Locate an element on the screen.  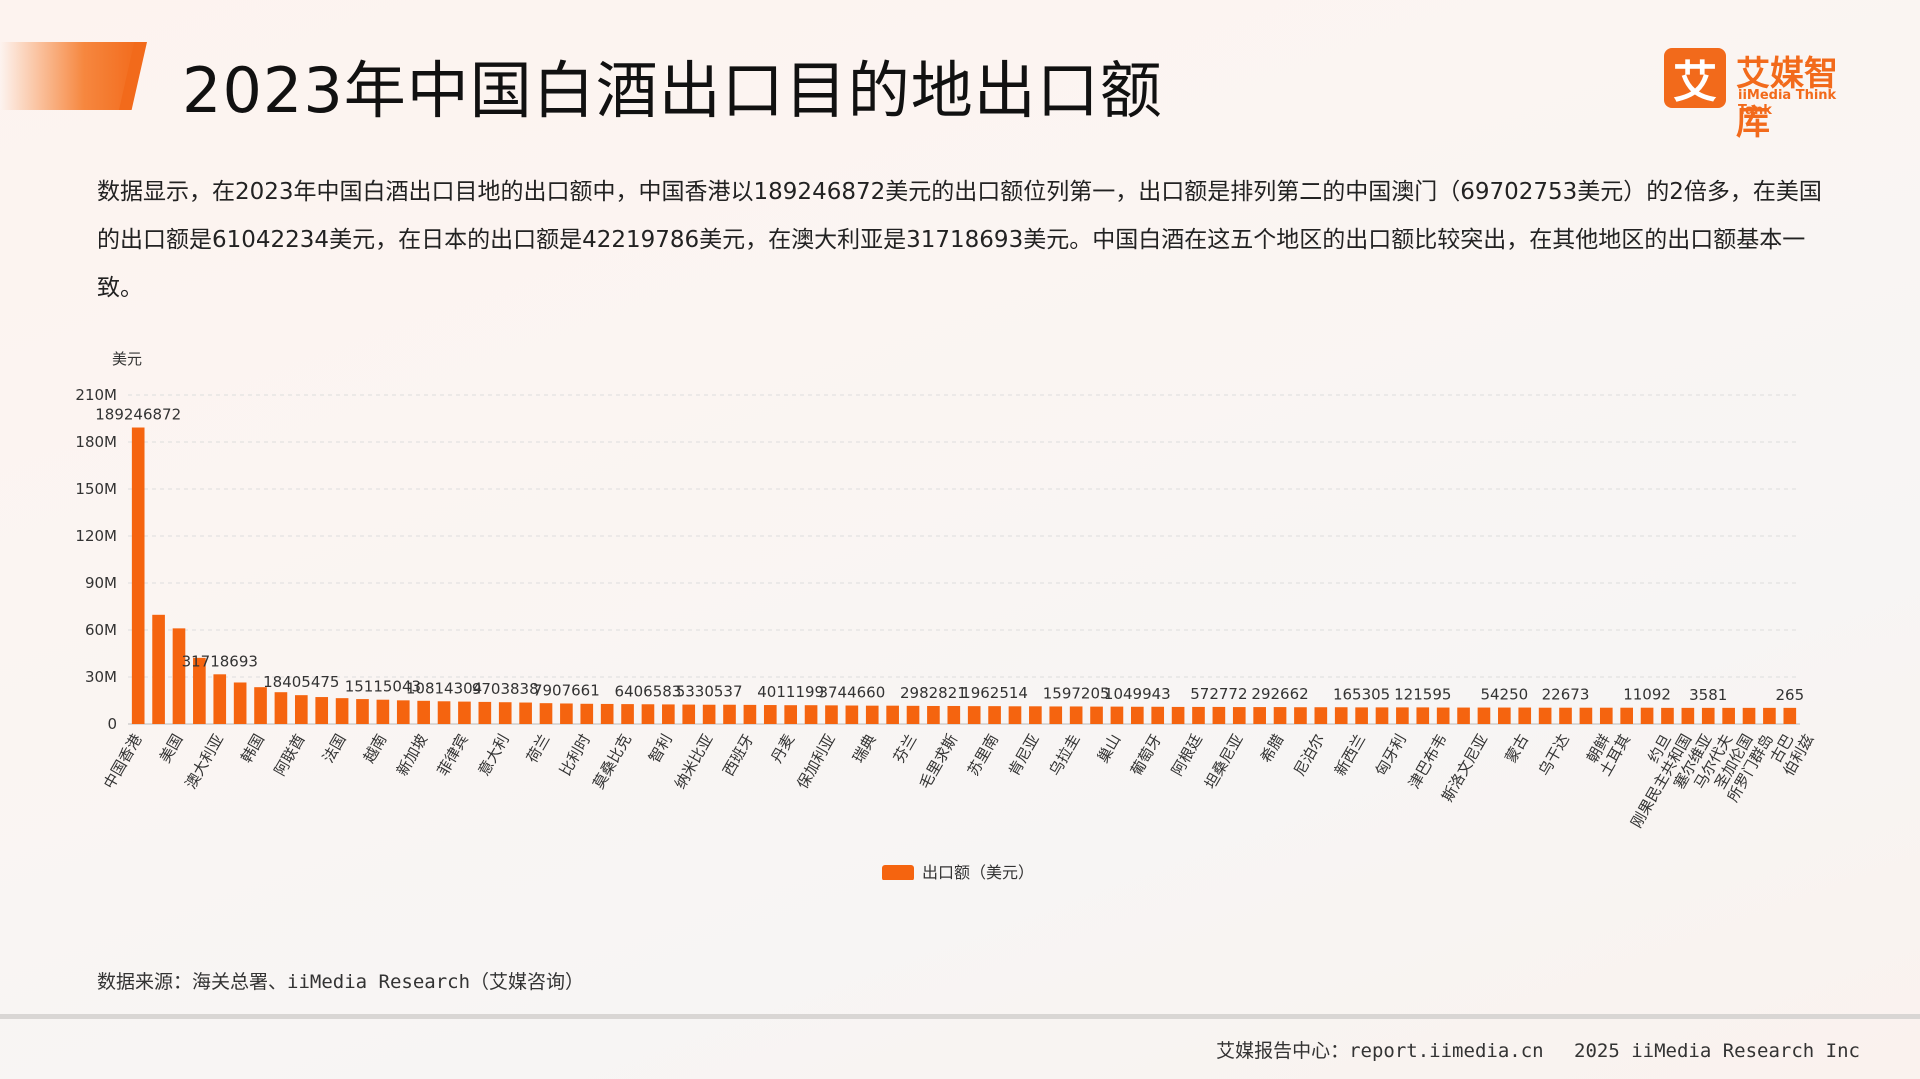
logo-icon: 艾 is located at coordinates (1695, 78).